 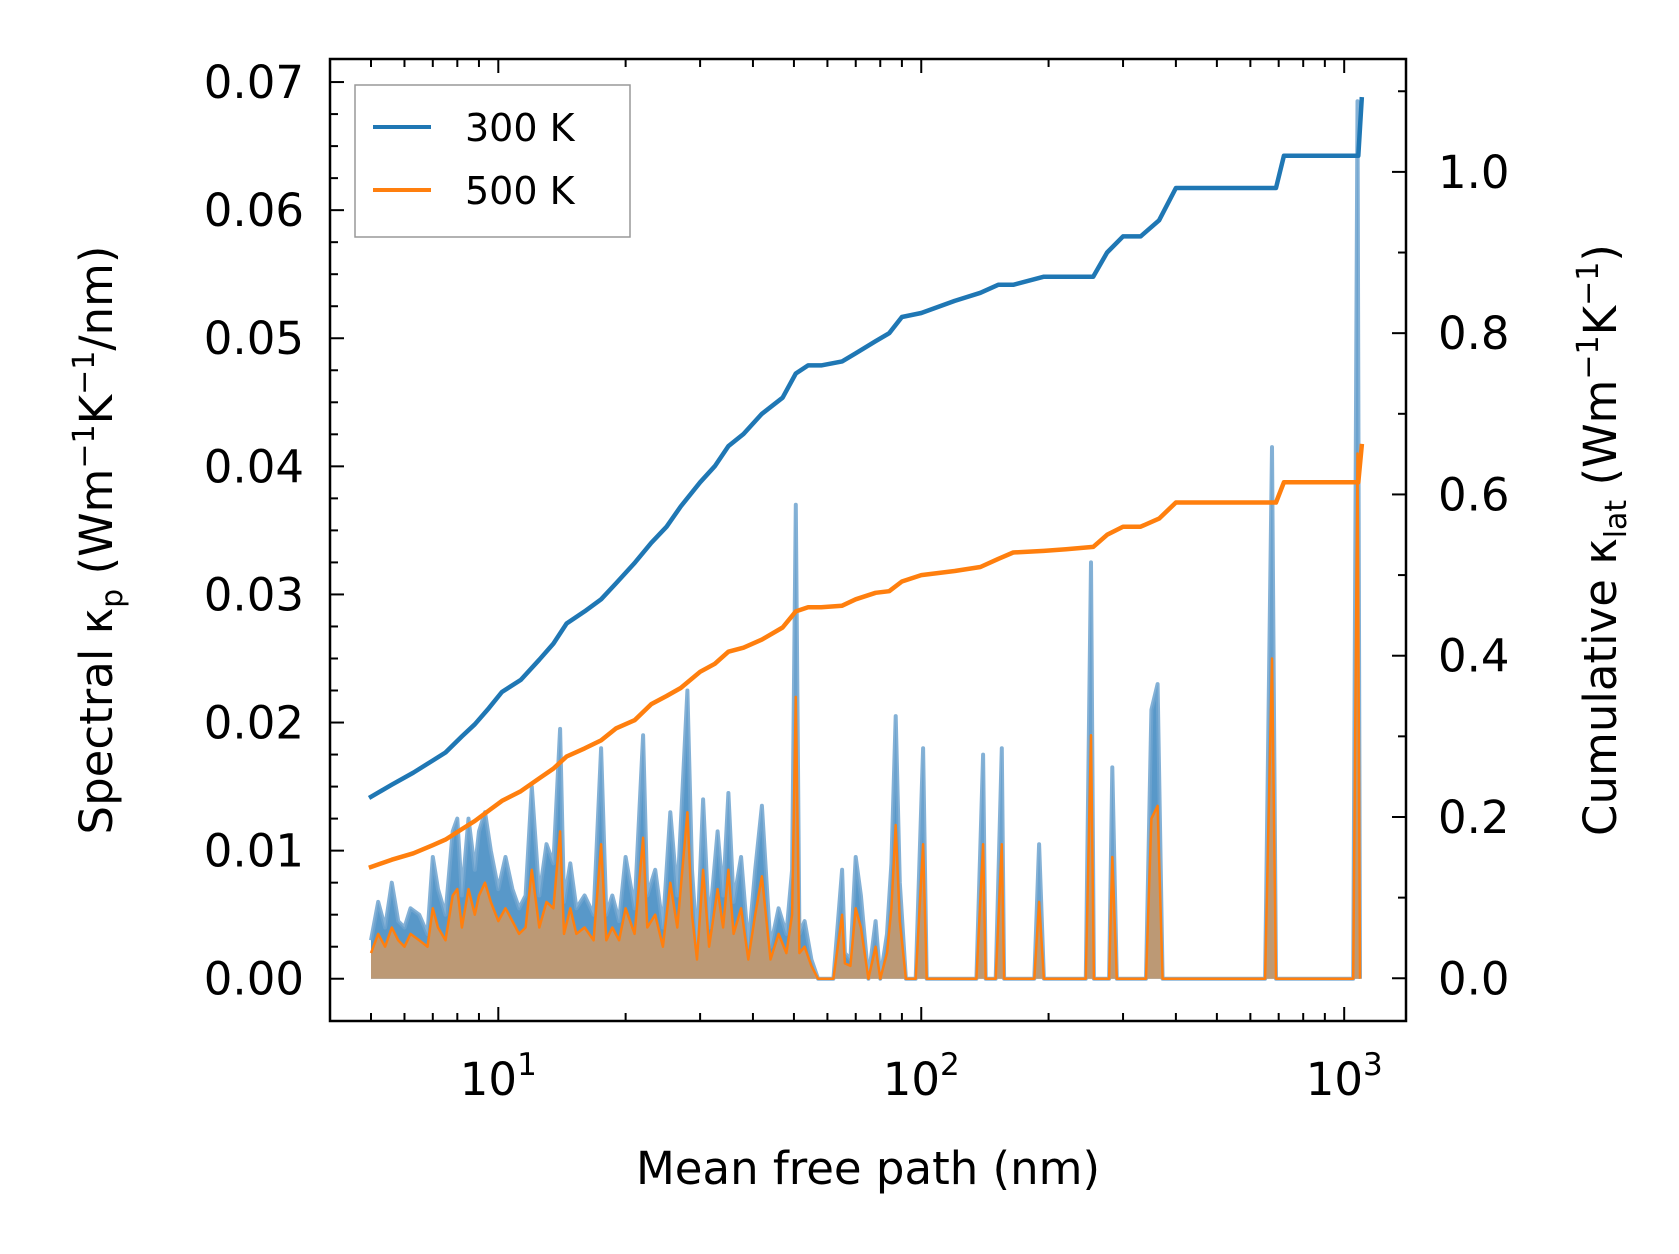 I want to click on left-tick-label: 0.02, so click(x=254, y=723).